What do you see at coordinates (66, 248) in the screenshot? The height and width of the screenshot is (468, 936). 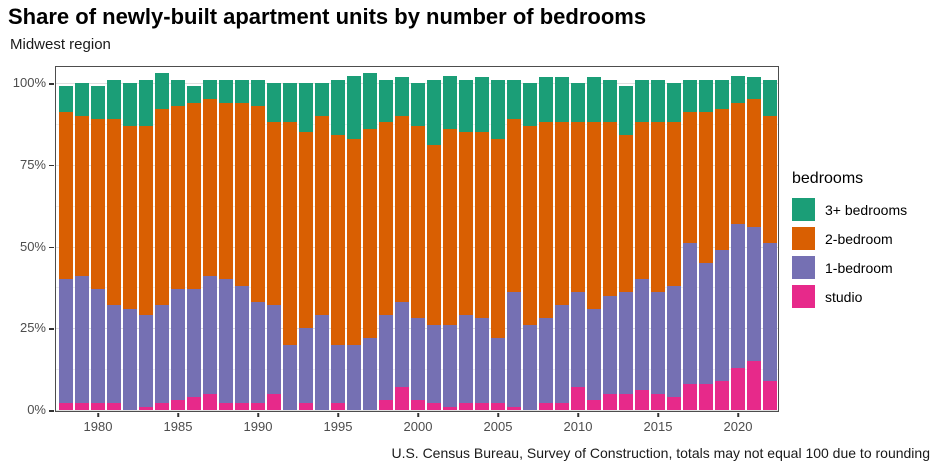 I see `bar-1978` at bounding box center [66, 248].